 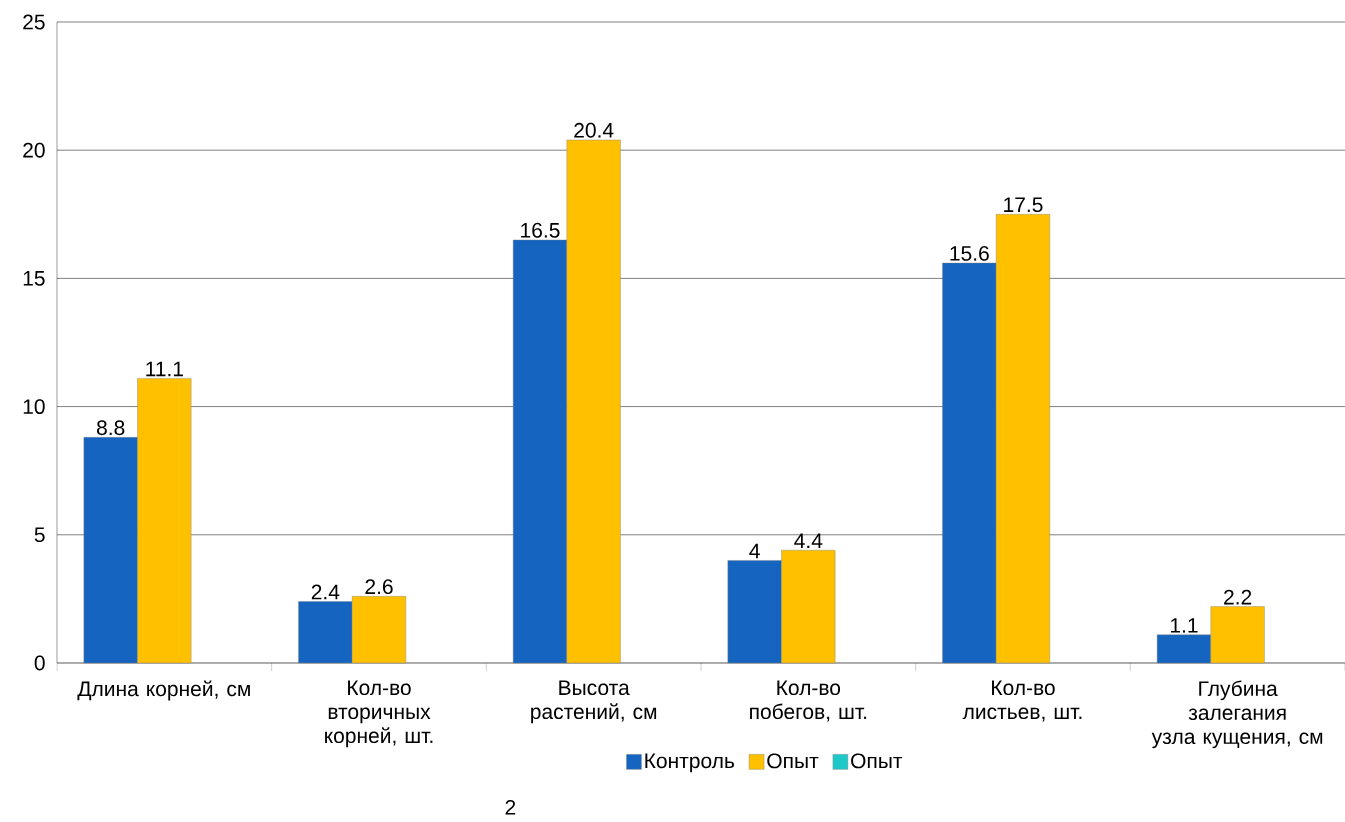 What do you see at coordinates (754, 551) in the screenshot?
I see `data-label: 4` at bounding box center [754, 551].